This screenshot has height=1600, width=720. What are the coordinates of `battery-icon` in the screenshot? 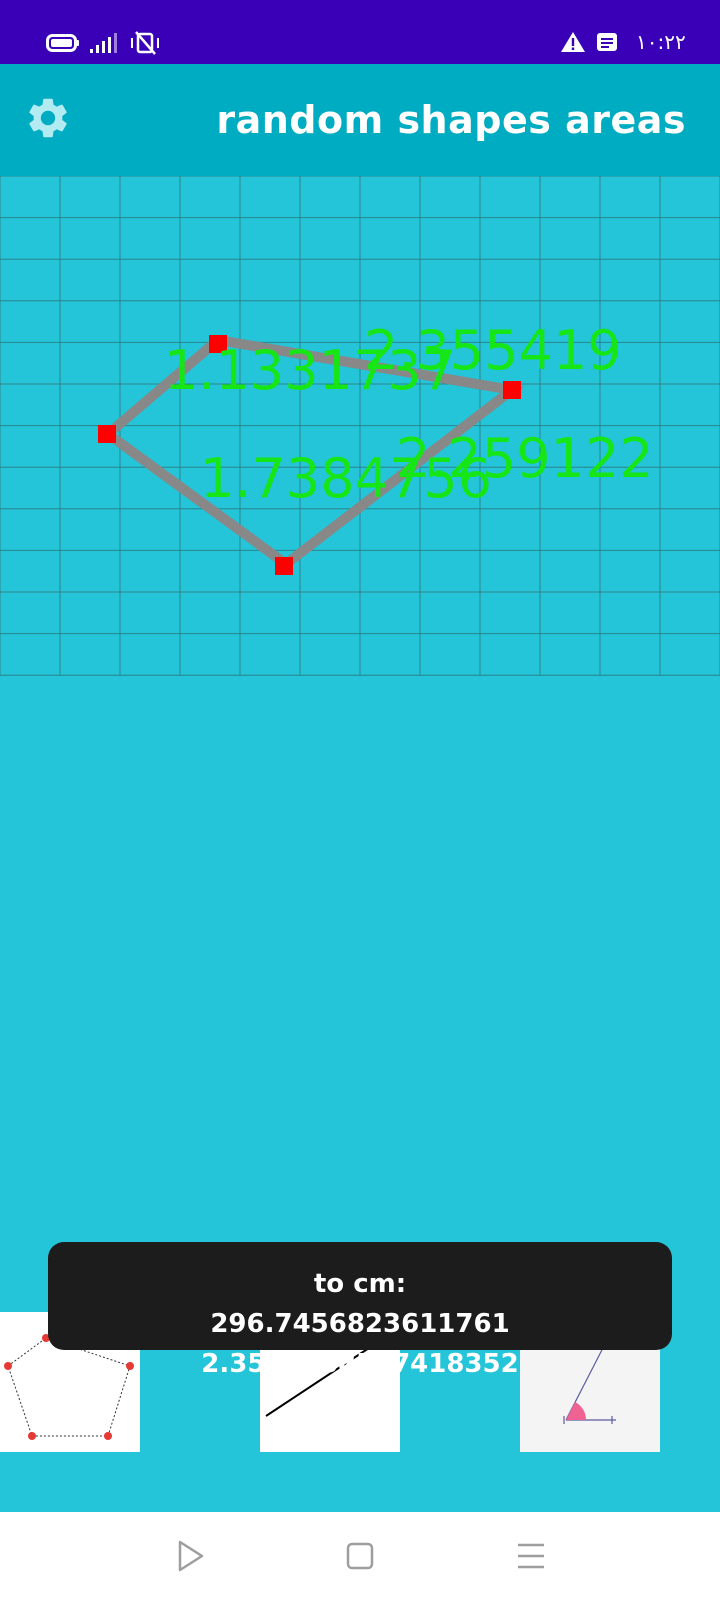 It's located at (62, 43).